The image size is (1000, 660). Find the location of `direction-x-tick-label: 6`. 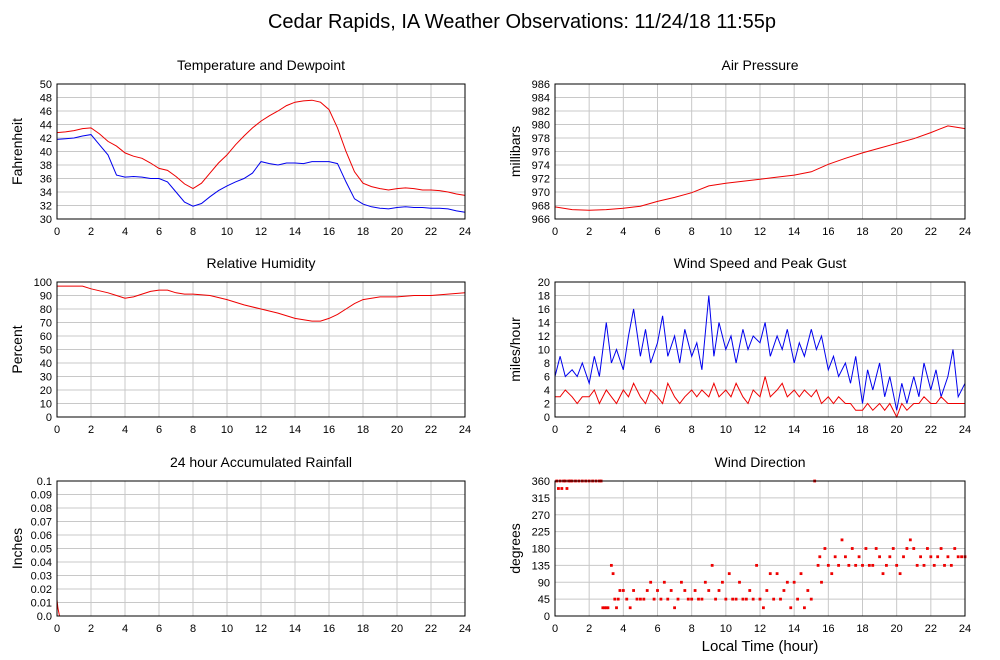

direction-x-tick-label: 6 is located at coordinates (657, 629).